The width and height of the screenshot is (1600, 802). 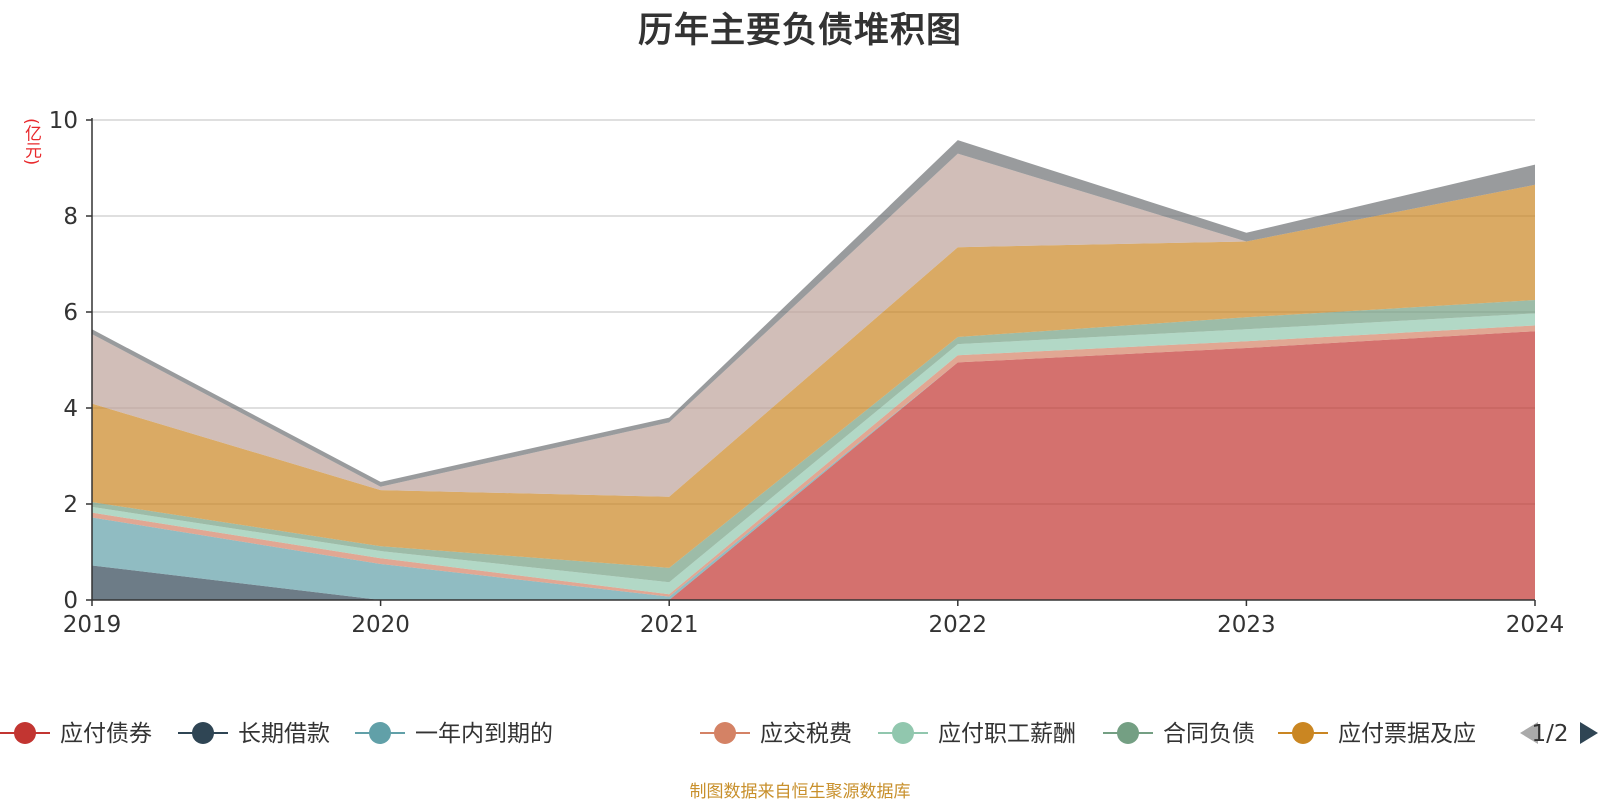 I want to click on y-axis-unit-label: (亿元), so click(x=31, y=142).